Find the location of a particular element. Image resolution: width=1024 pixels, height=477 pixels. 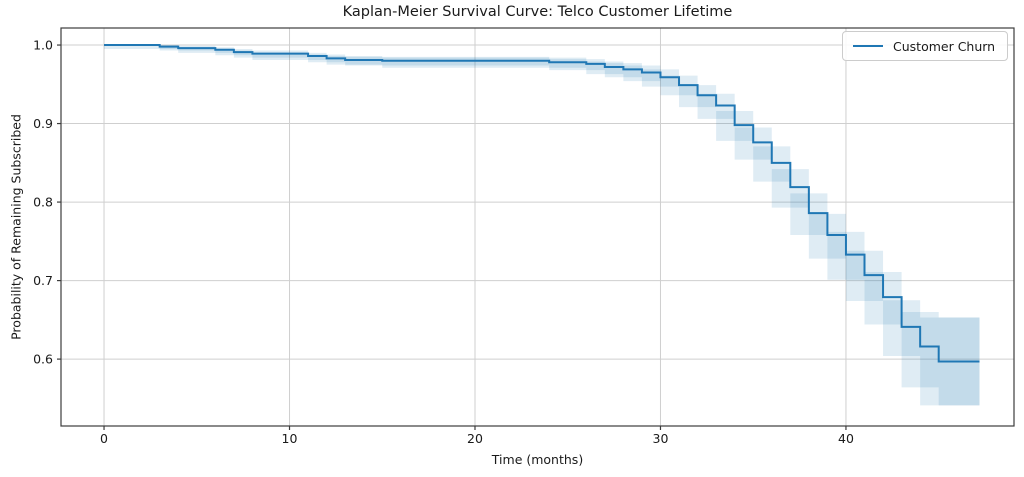

x-tick-label: 20 is located at coordinates (475, 438).